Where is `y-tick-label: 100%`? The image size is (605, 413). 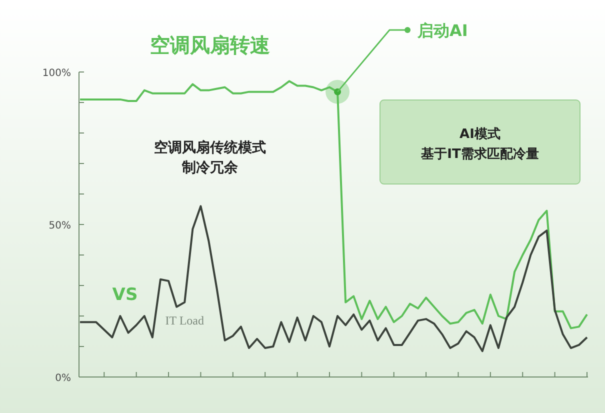
y-tick-label: 100% is located at coordinates (56, 73).